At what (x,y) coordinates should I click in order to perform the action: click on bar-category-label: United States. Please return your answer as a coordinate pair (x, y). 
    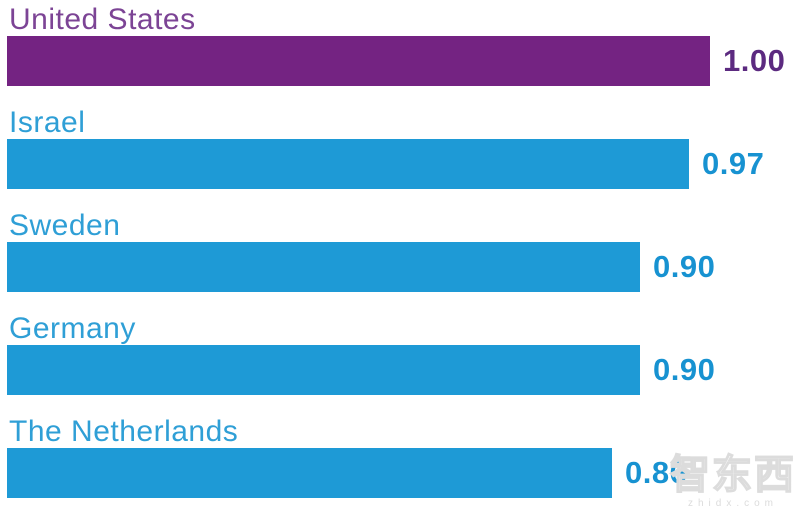
    Looking at the image, I should click on (102, 19).